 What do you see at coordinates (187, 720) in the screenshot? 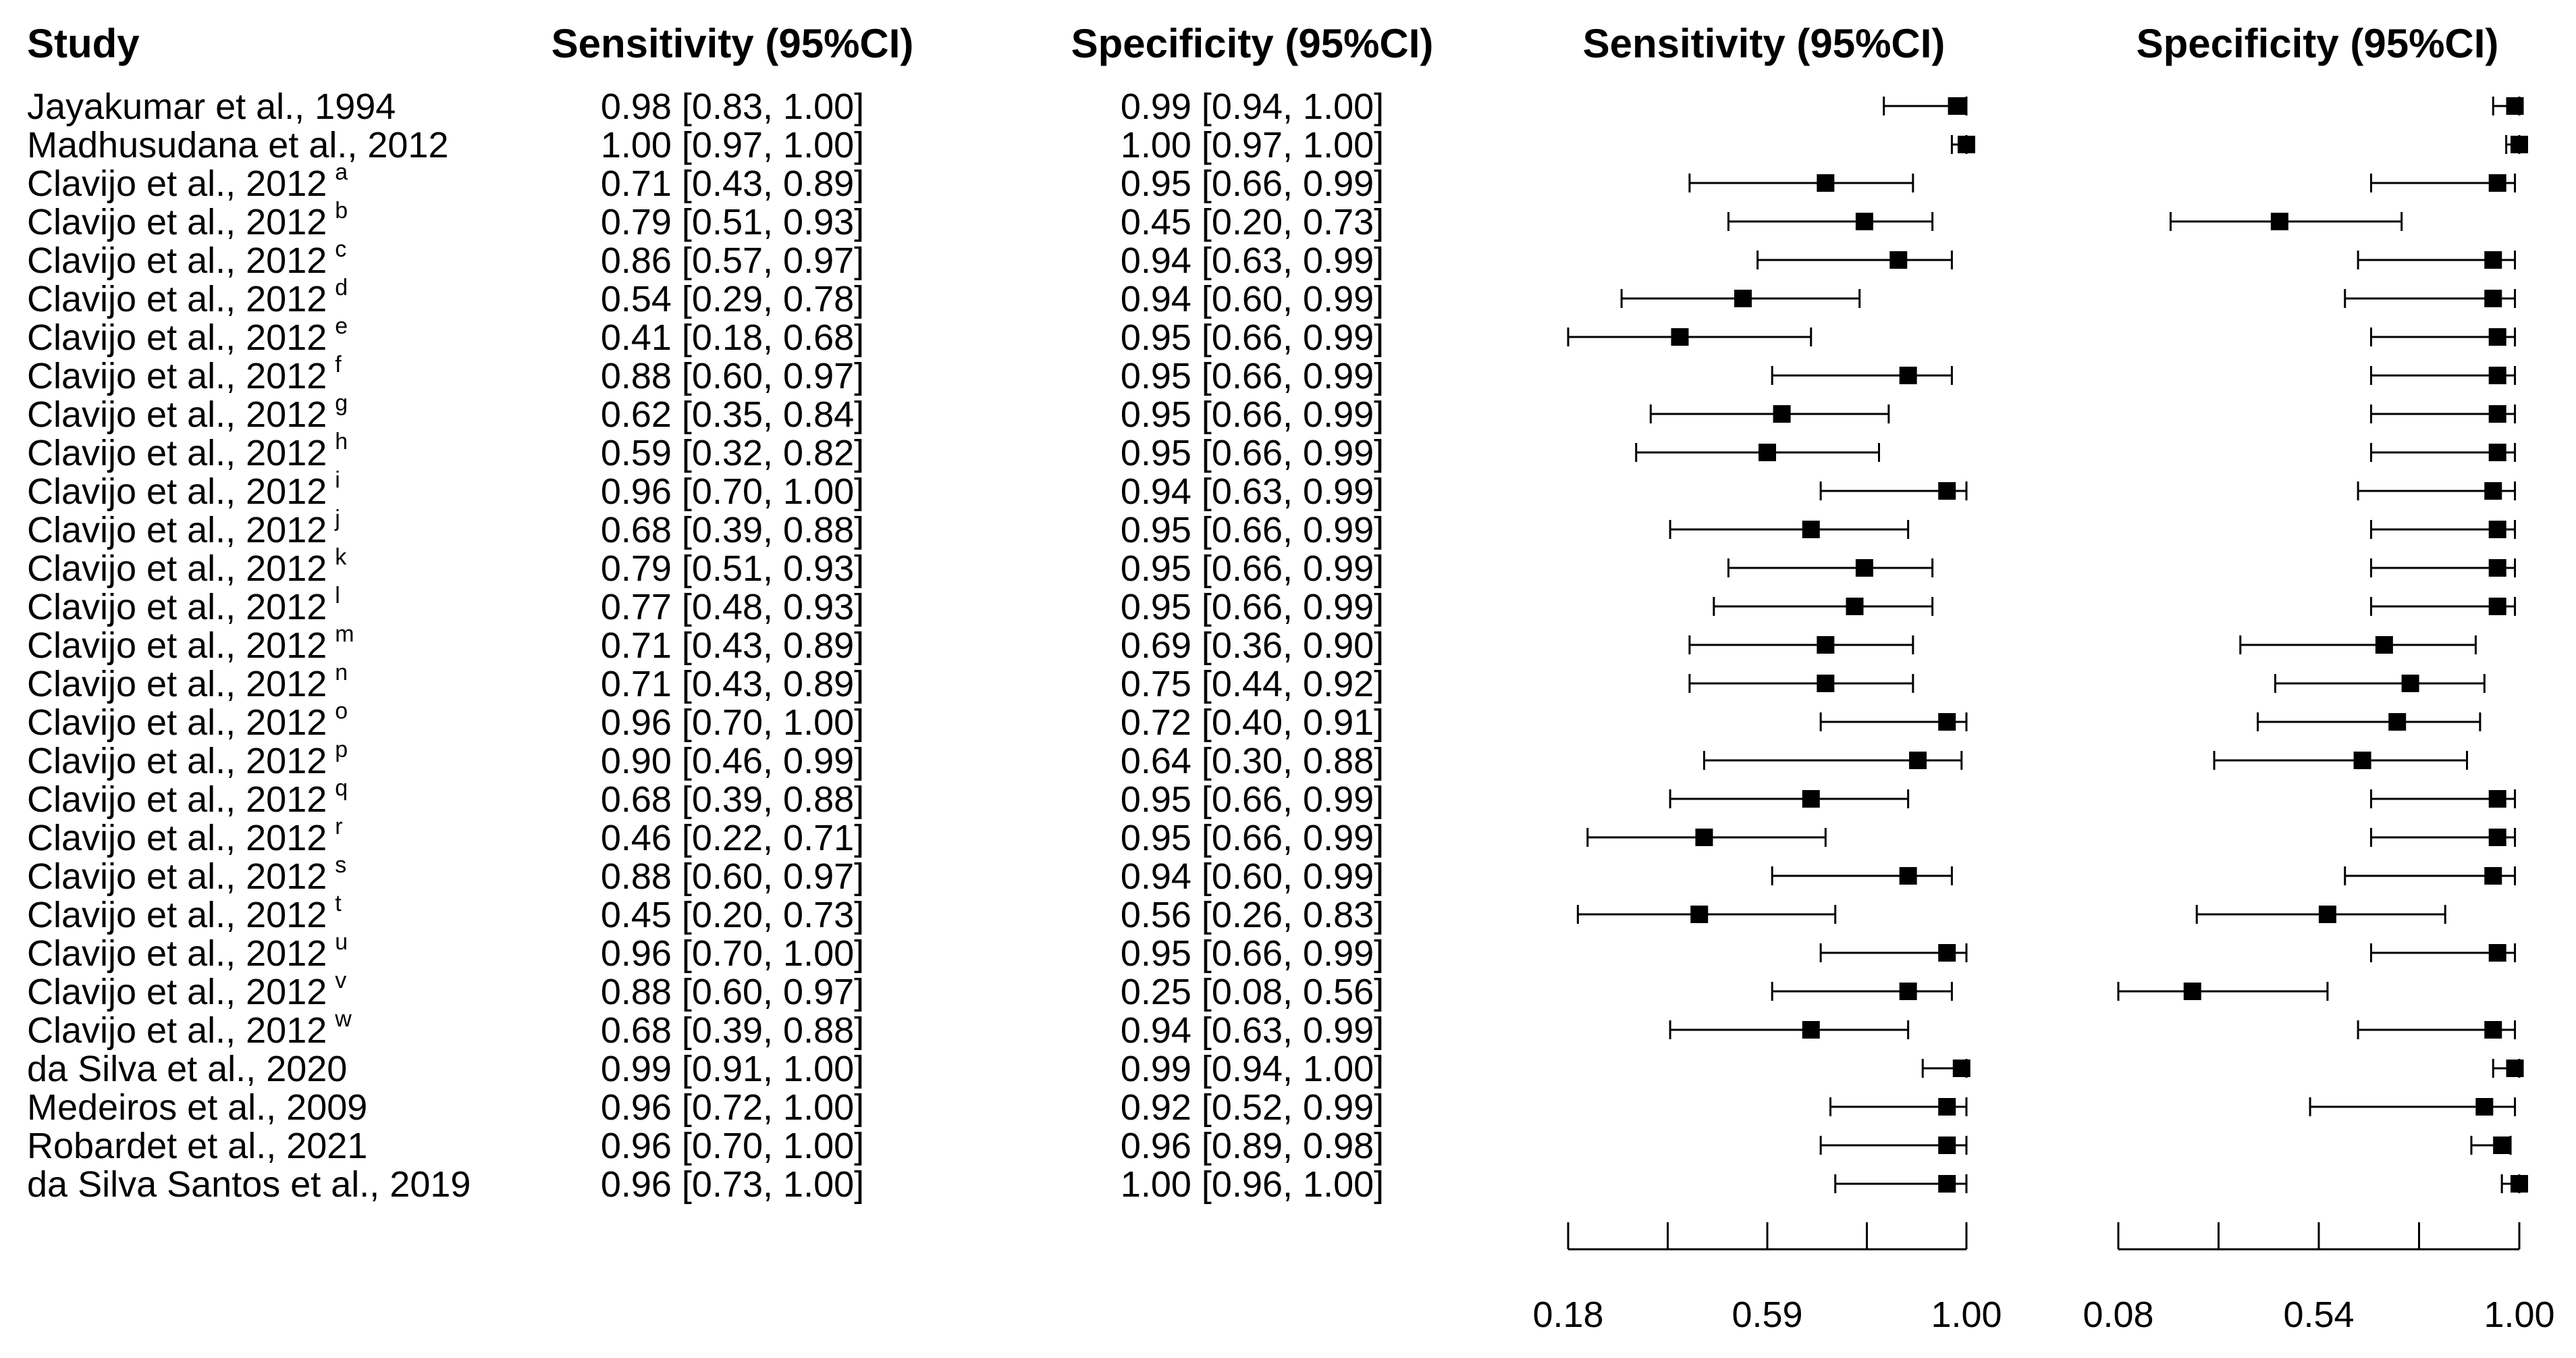
I see `study-name: Clavijo et al., 2012 o` at bounding box center [187, 720].